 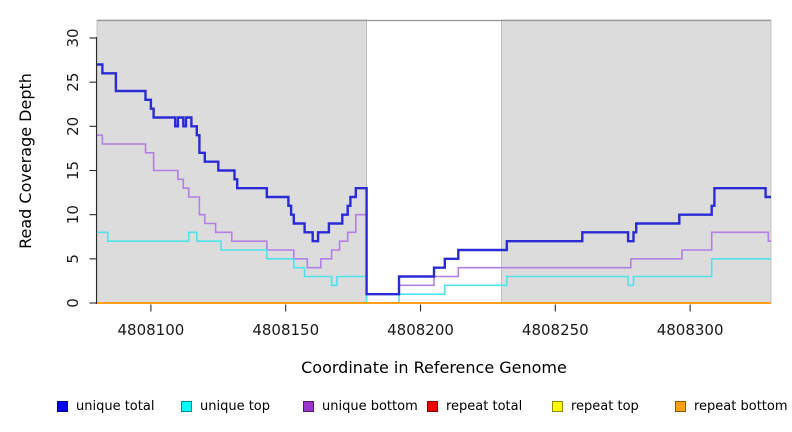 I want to click on series-unique-top-line, so click(x=434, y=267).